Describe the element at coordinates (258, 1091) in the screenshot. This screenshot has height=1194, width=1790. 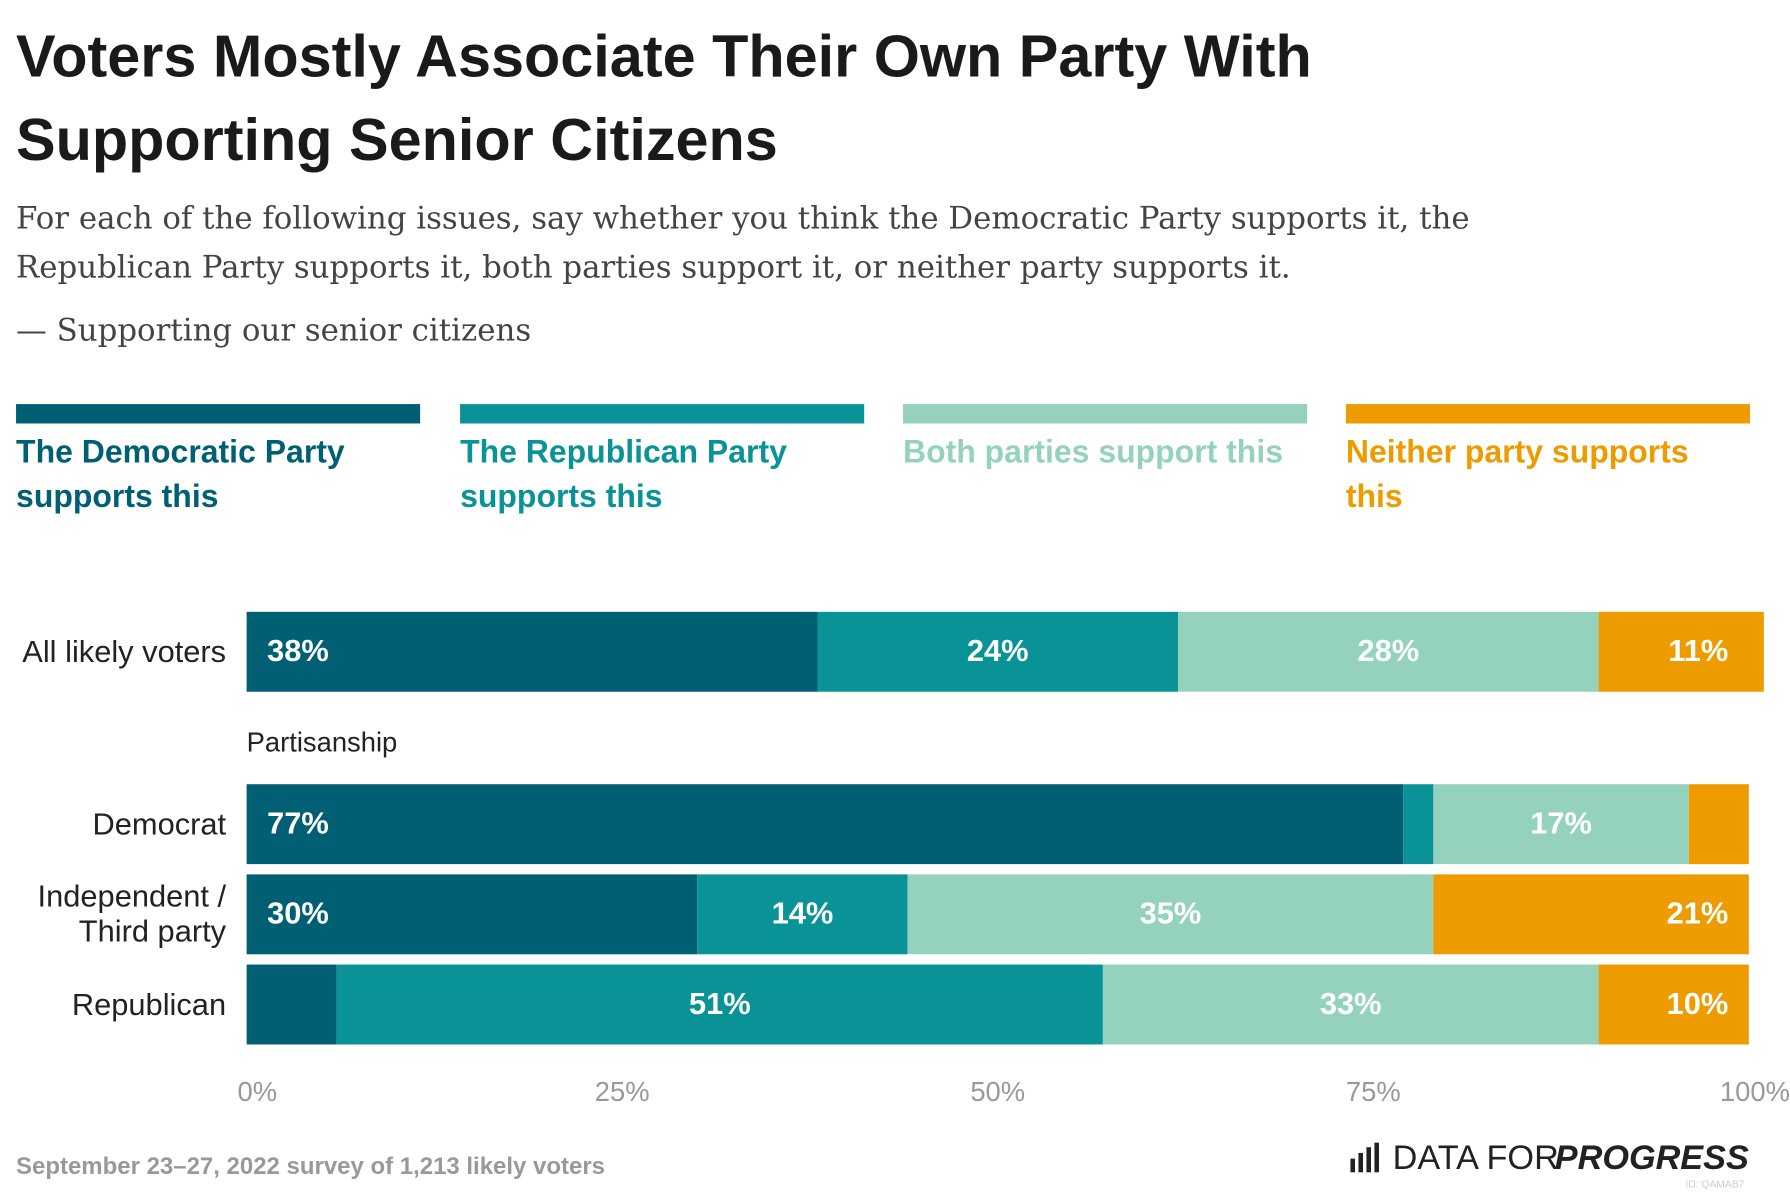
I see `x-tick-label: 0%` at that location.